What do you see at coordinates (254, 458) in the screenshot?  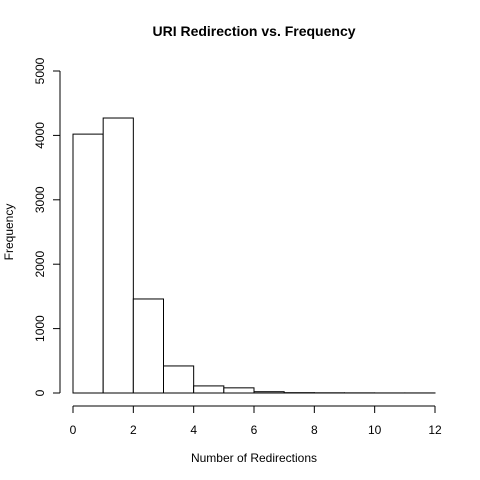 I see `x-axis-label: Number of Redirections` at bounding box center [254, 458].